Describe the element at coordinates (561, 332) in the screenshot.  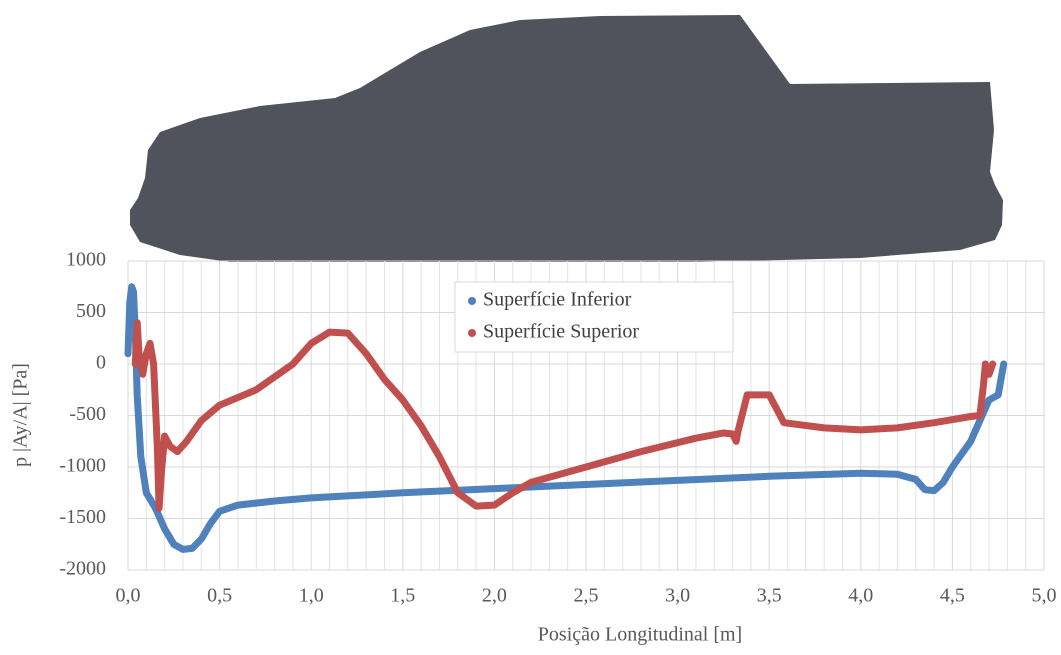
I see `legend-label: Superfície Superior` at that location.